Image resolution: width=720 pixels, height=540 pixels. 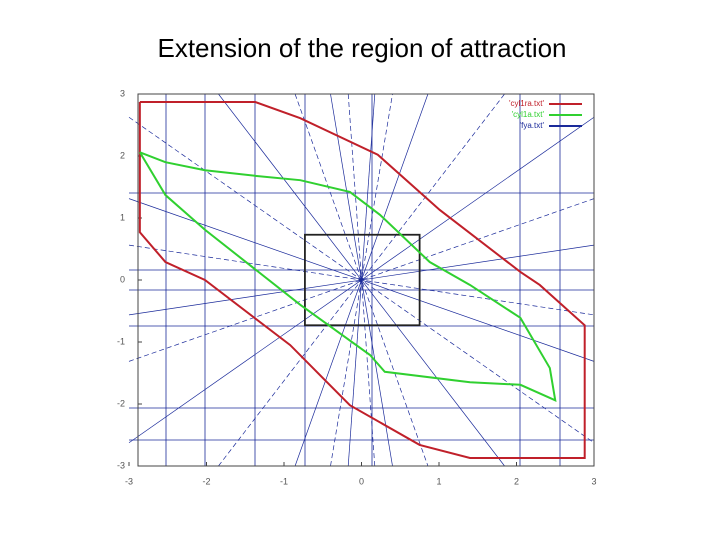 I want to click on y-tick-label: 1, so click(x=122, y=217).